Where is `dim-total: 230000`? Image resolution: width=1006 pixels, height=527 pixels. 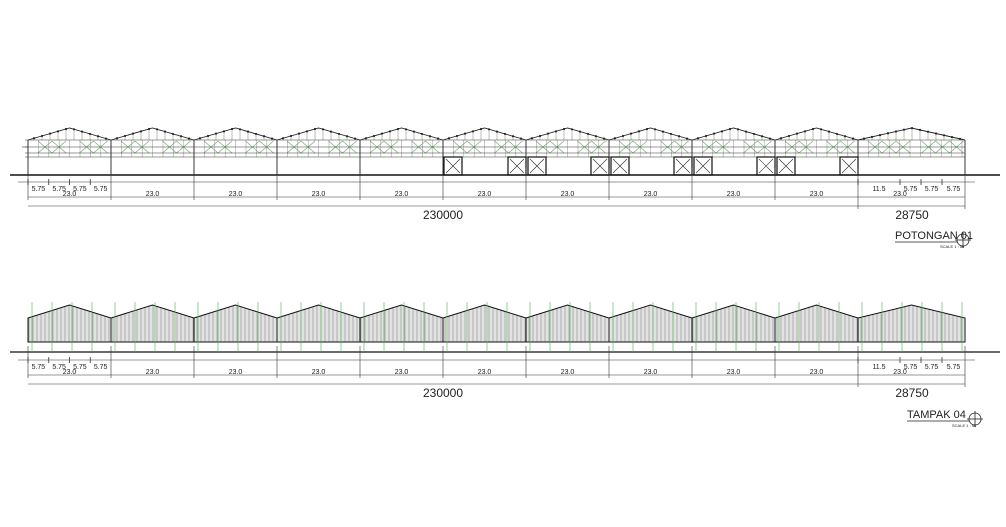 dim-total: 230000 is located at coordinates (443, 393).